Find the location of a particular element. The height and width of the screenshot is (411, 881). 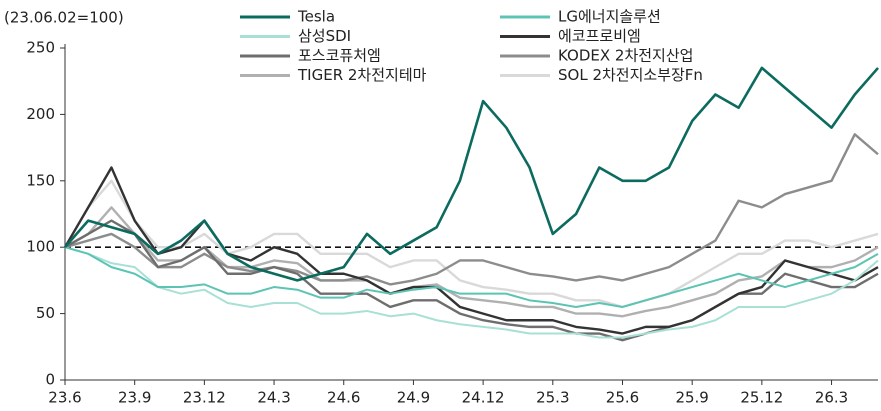

x-tick-label: 23.6 is located at coordinates (64, 398).